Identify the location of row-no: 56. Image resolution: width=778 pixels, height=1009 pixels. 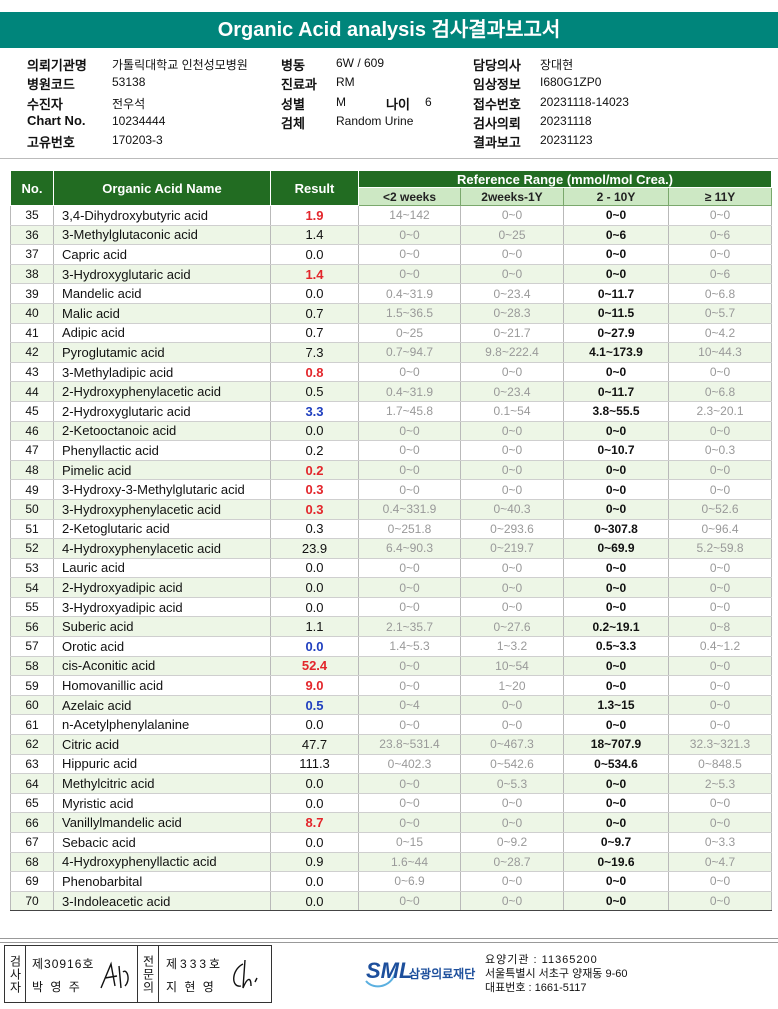
(32, 627).